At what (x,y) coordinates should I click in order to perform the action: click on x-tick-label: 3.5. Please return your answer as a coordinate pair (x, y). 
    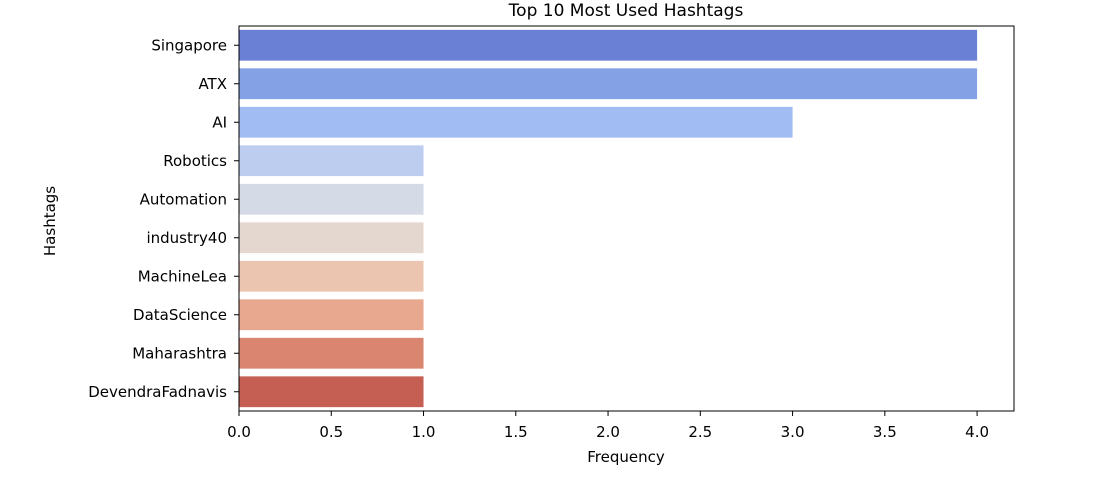
    Looking at the image, I should click on (885, 432).